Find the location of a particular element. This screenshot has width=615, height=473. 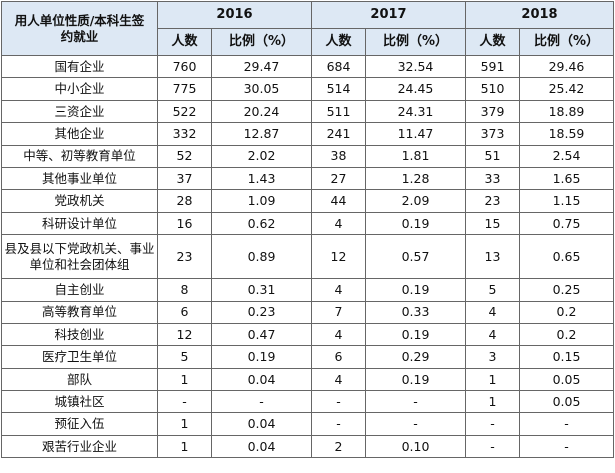

row-category: 县及县以下党政机关、事业单位和社会团体组 is located at coordinates (79, 257).